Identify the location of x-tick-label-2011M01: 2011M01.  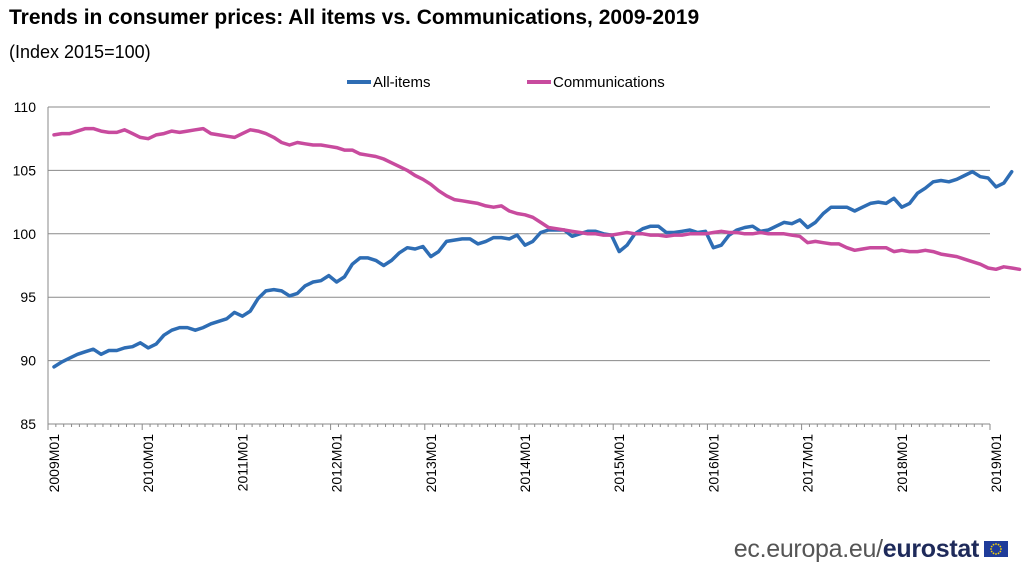
(242, 463).